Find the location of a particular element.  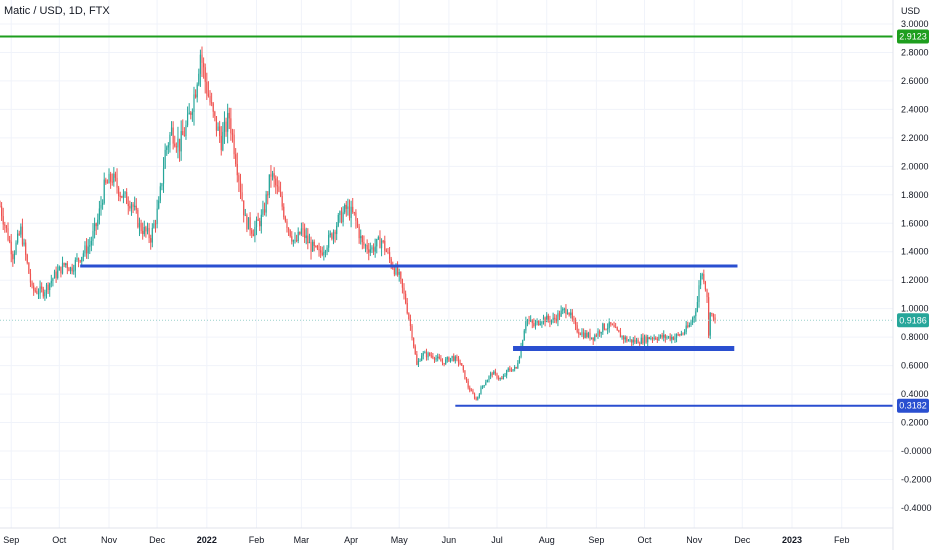

x-tick-label: 2023 is located at coordinates (792, 540).